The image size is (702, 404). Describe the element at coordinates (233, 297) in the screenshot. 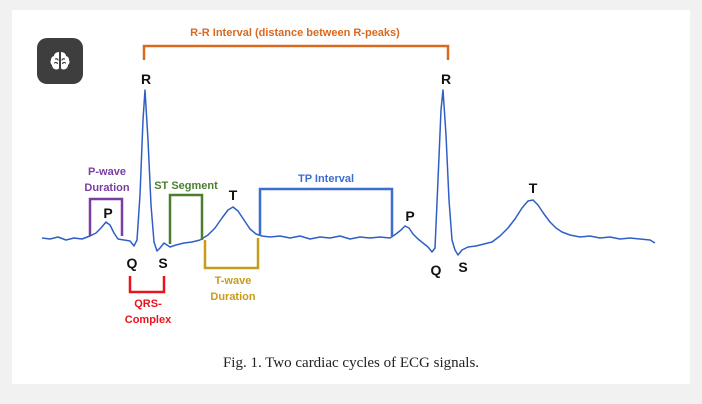

I see `t-wave-label-line2: Duration` at that location.